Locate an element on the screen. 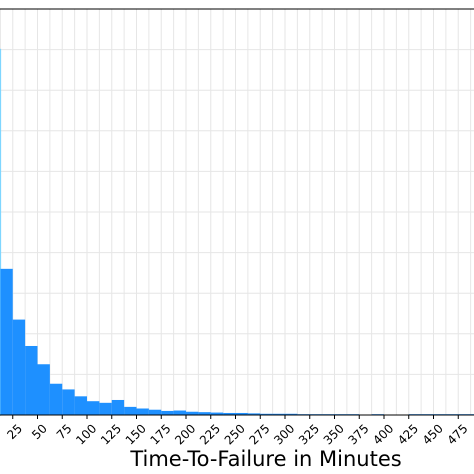 The height and width of the screenshot is (474, 474). x-tick-label: 50 is located at coordinates (39, 431).